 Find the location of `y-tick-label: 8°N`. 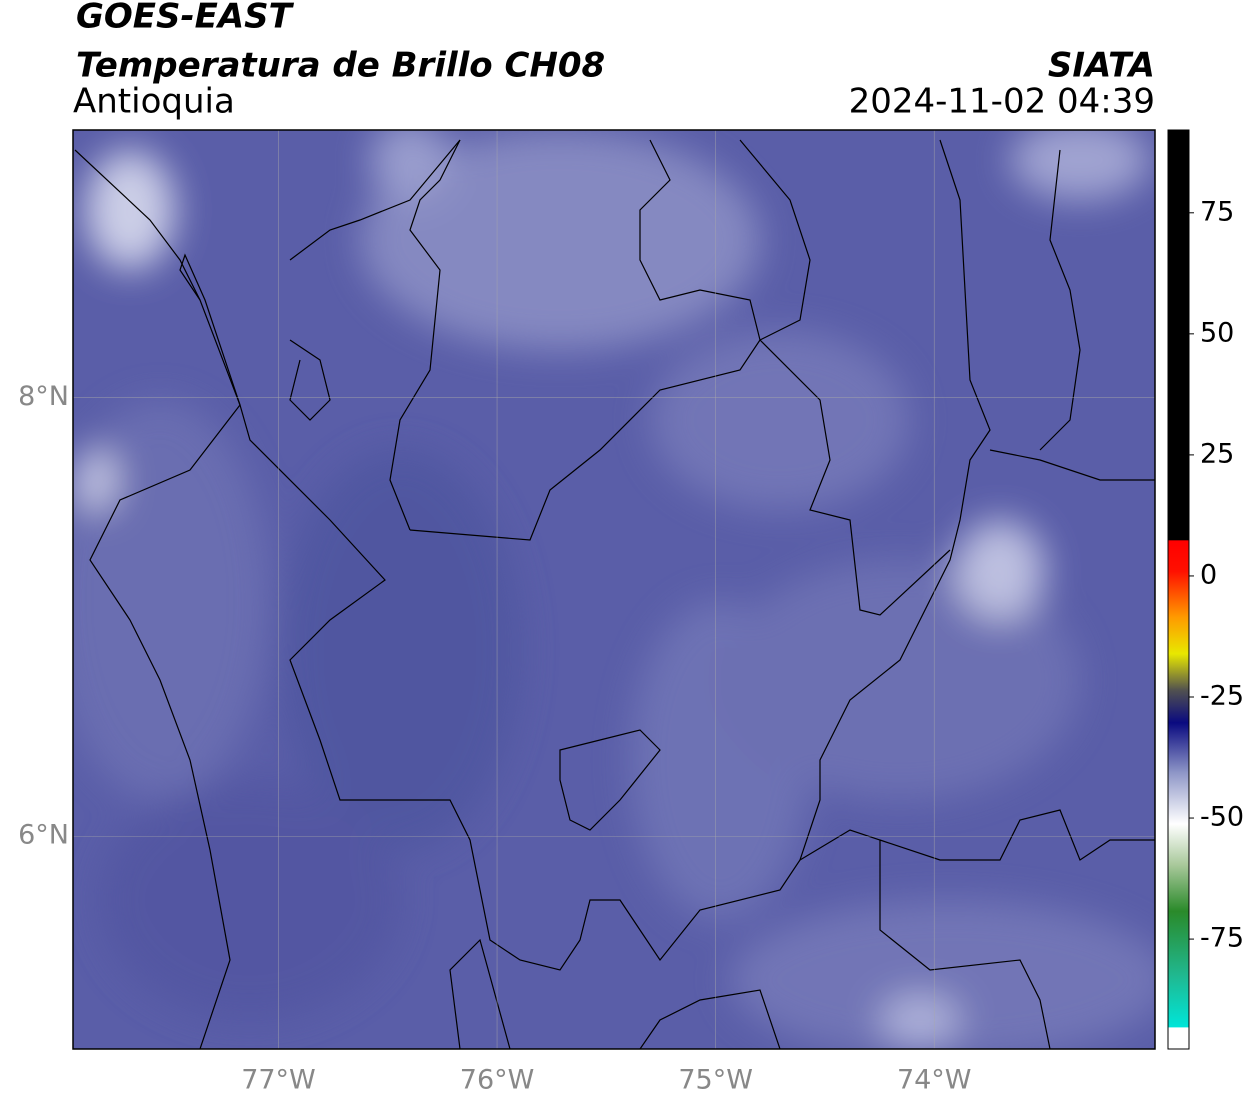

y-tick-label: 8°N is located at coordinates (43, 396).